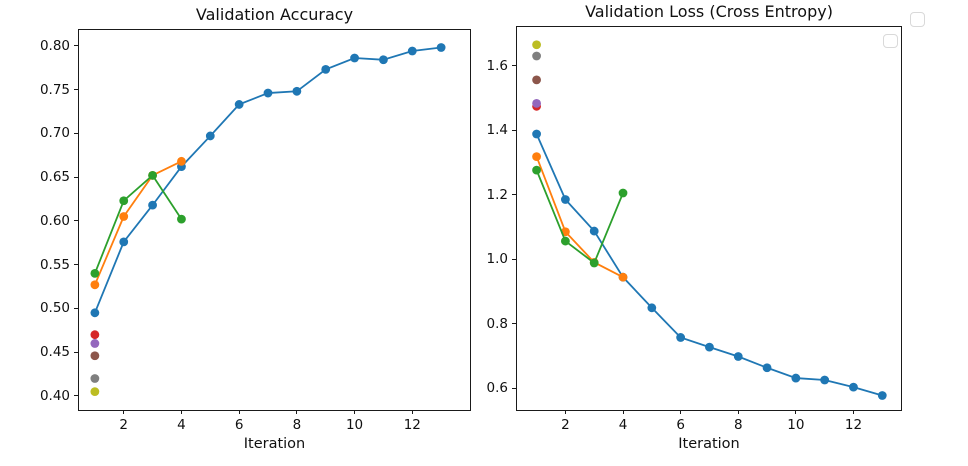 This screenshot has width=968, height=466. What do you see at coordinates (54, 177) in the screenshot?
I see `y-tick-label: 0.65` at bounding box center [54, 177].